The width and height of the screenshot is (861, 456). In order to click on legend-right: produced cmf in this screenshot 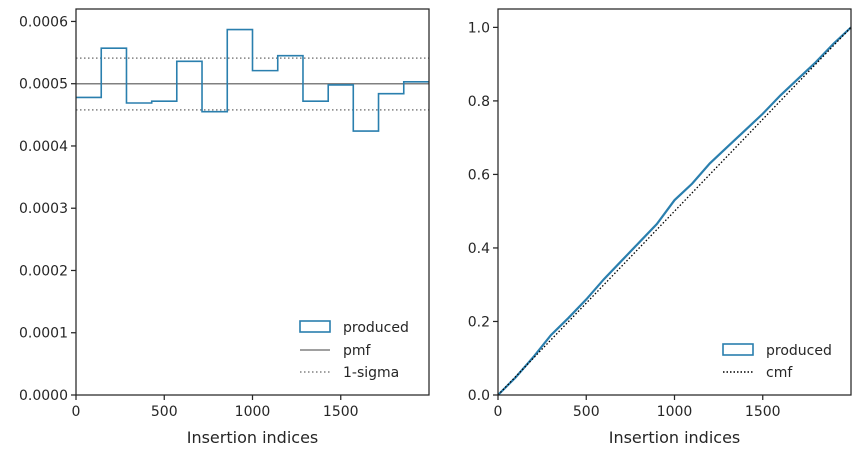, I will do `click(777, 362)`.